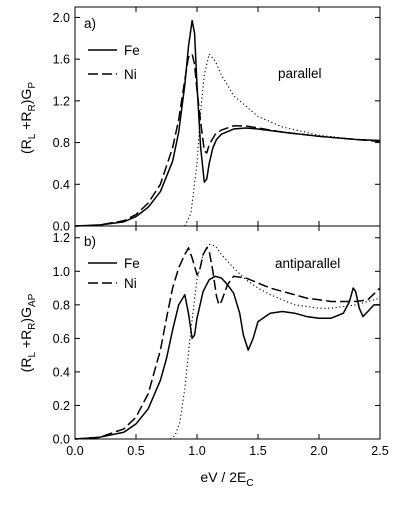 The height and width of the screenshot is (509, 415). I want to click on y-axis-label-antiparallel: (RL +RR)GAP, so click(28, 332).